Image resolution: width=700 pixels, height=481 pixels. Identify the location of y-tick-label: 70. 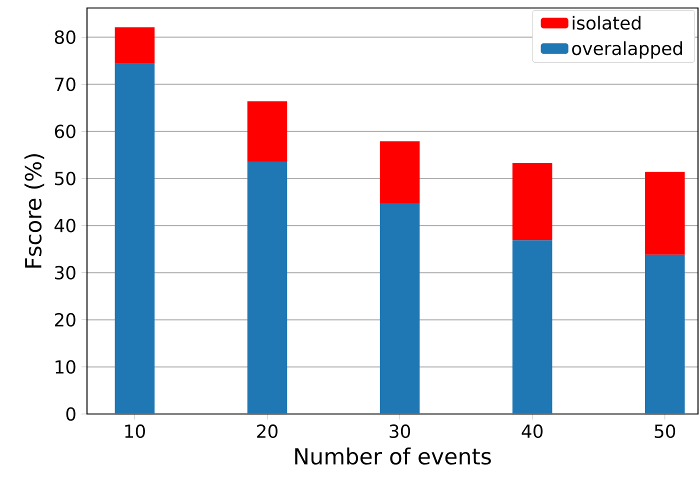
(65, 84).